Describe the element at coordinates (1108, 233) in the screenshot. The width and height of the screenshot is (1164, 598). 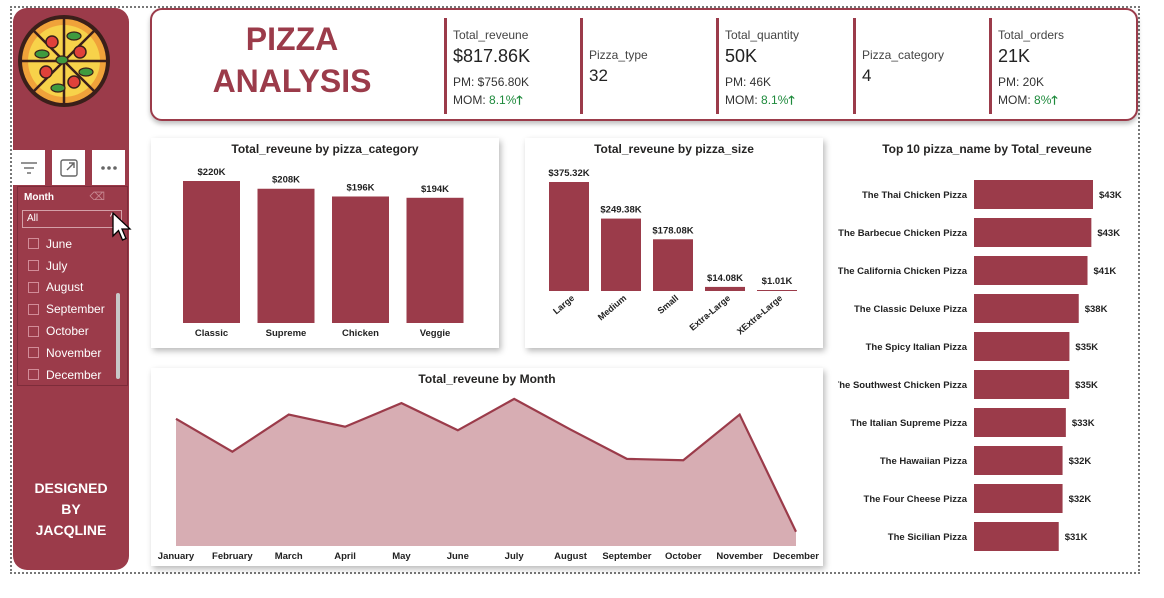
I see `data-label: $43K` at that location.